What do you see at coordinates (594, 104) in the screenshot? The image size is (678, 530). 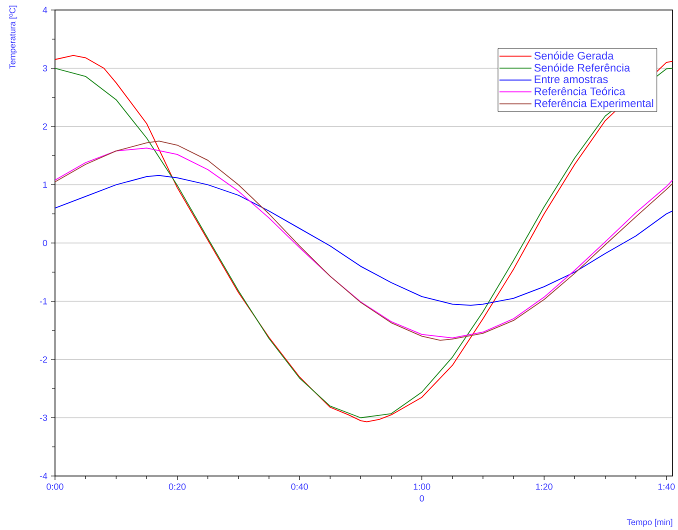 I see `legend-label: Referência Experimental` at bounding box center [594, 104].